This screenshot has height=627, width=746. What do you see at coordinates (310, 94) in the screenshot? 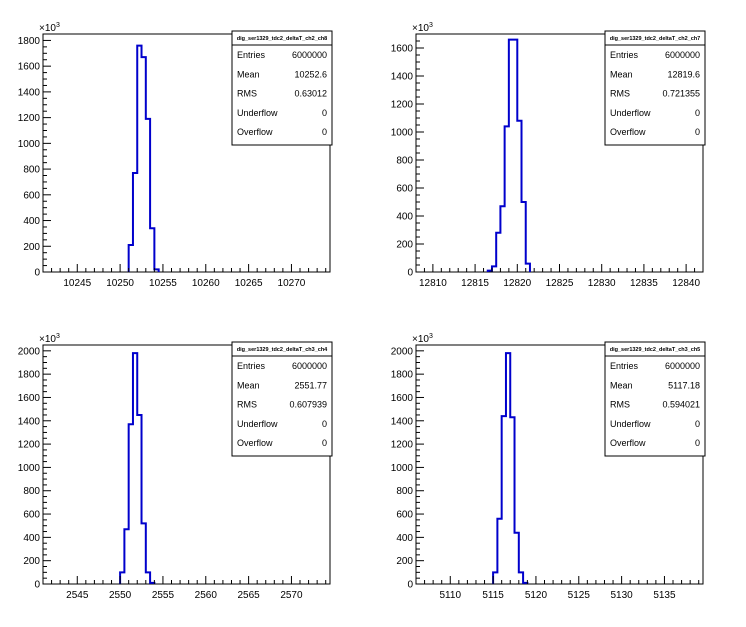
I see `stats-row-value: 0.63012` at bounding box center [310, 94].